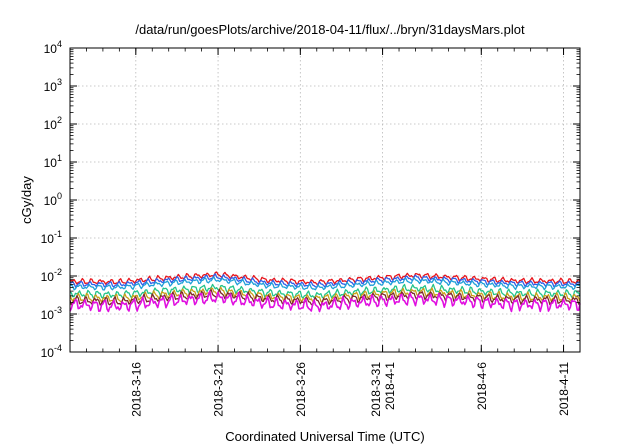 The image size is (640, 448). What do you see at coordinates (58, 272) in the screenshot?
I see `y-tick-label-exponent: -2` at bounding box center [58, 272].